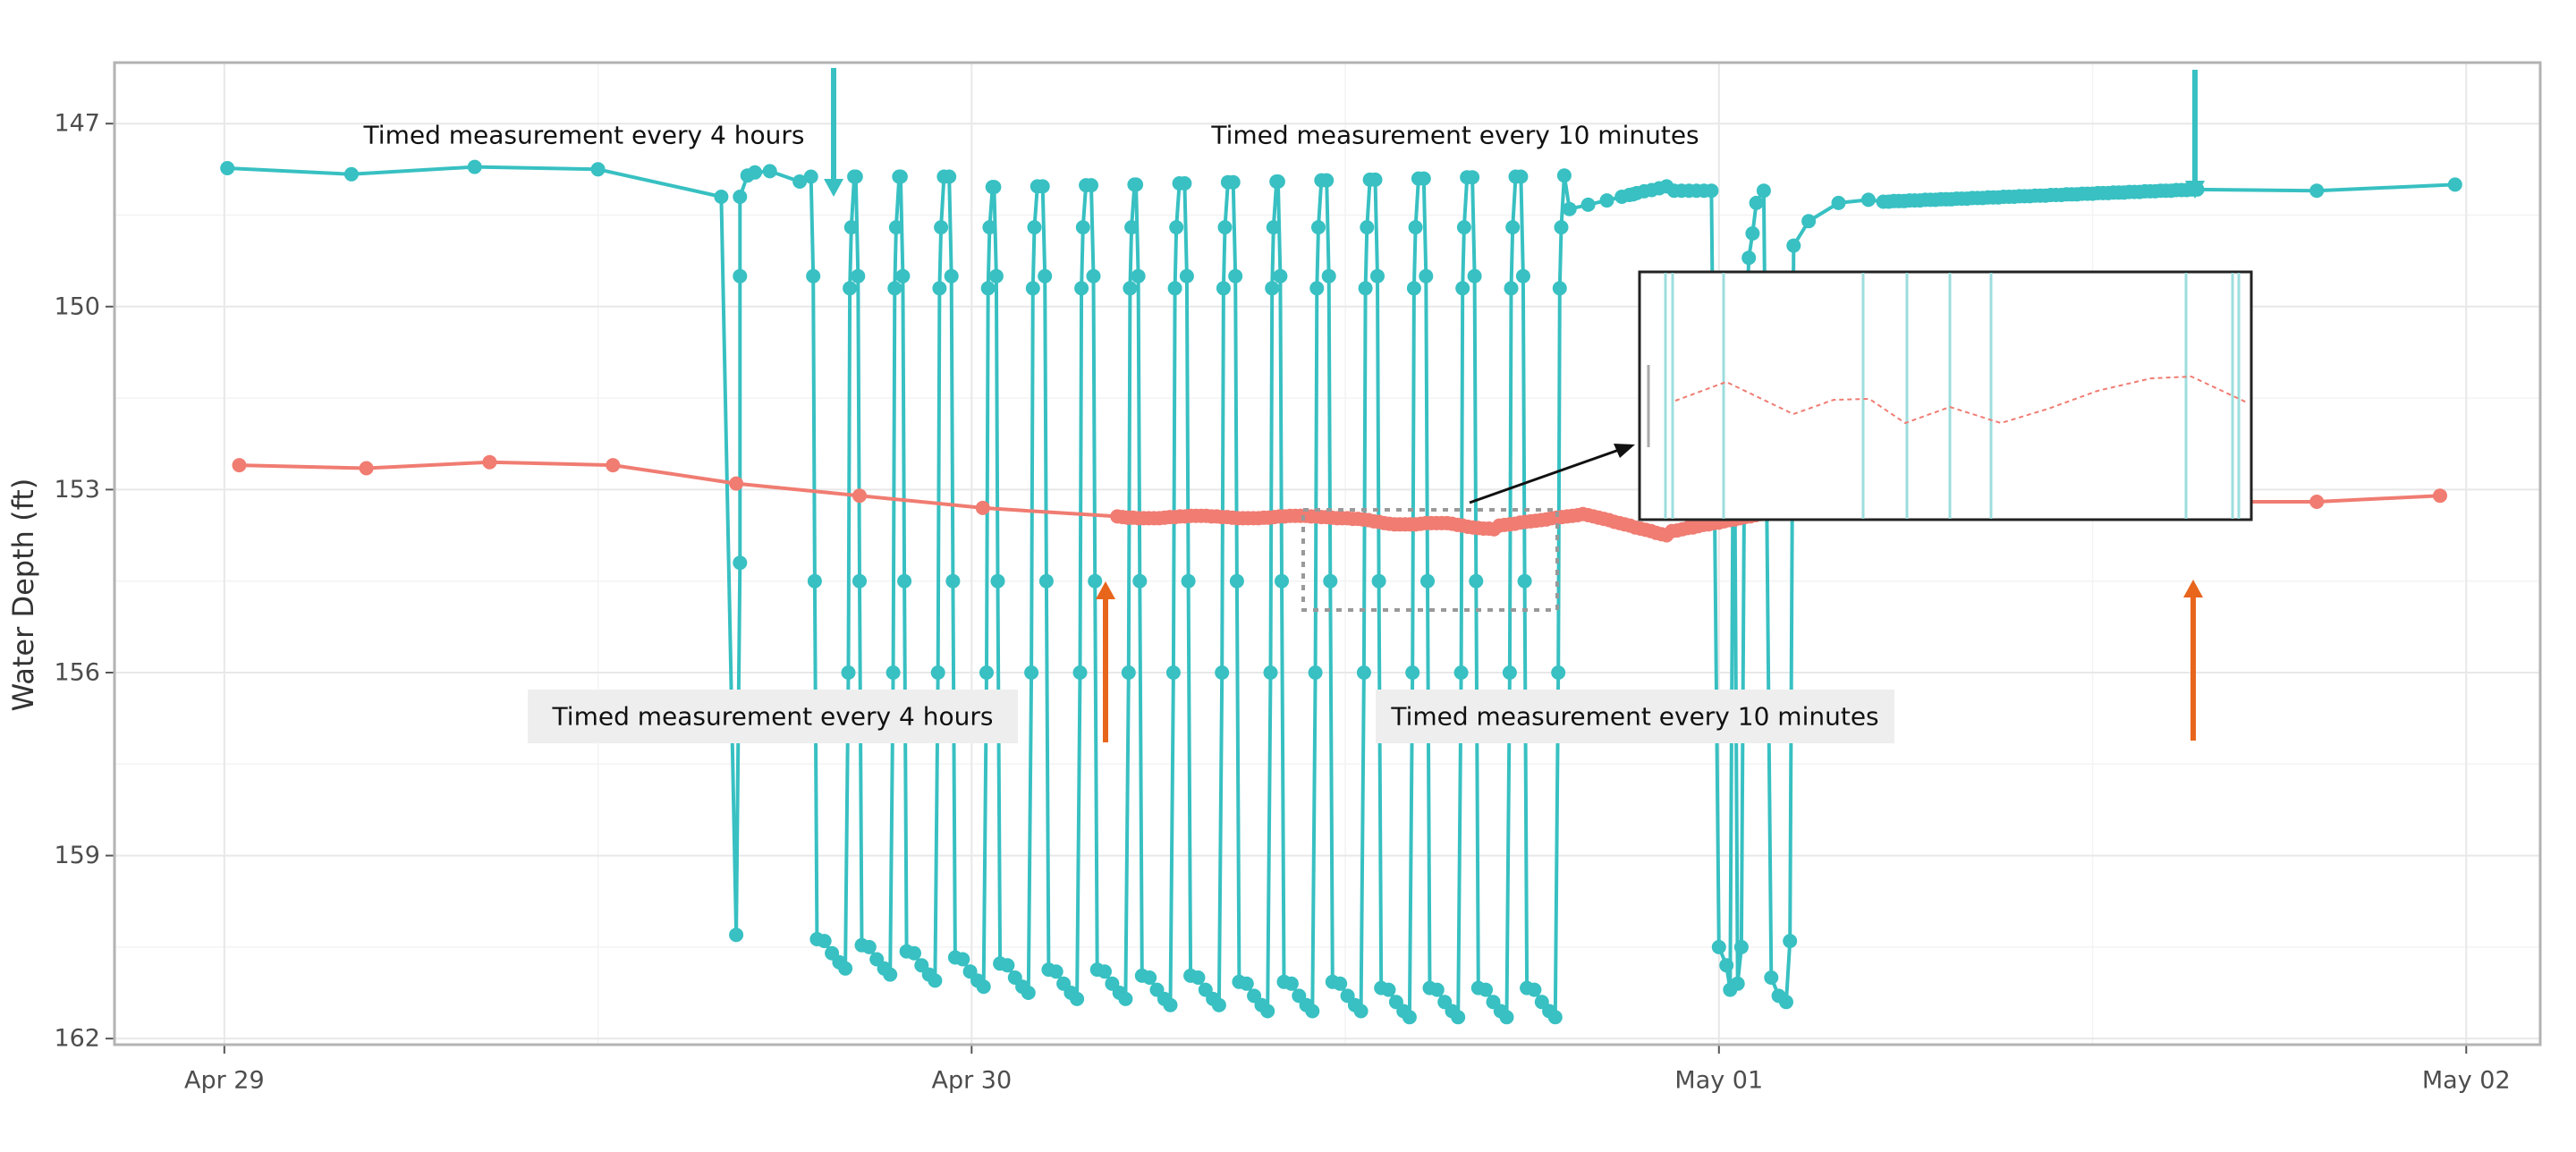 This screenshot has width=2576, height=1152. I want to click on inset-salmon-line, so click(1961, 400).